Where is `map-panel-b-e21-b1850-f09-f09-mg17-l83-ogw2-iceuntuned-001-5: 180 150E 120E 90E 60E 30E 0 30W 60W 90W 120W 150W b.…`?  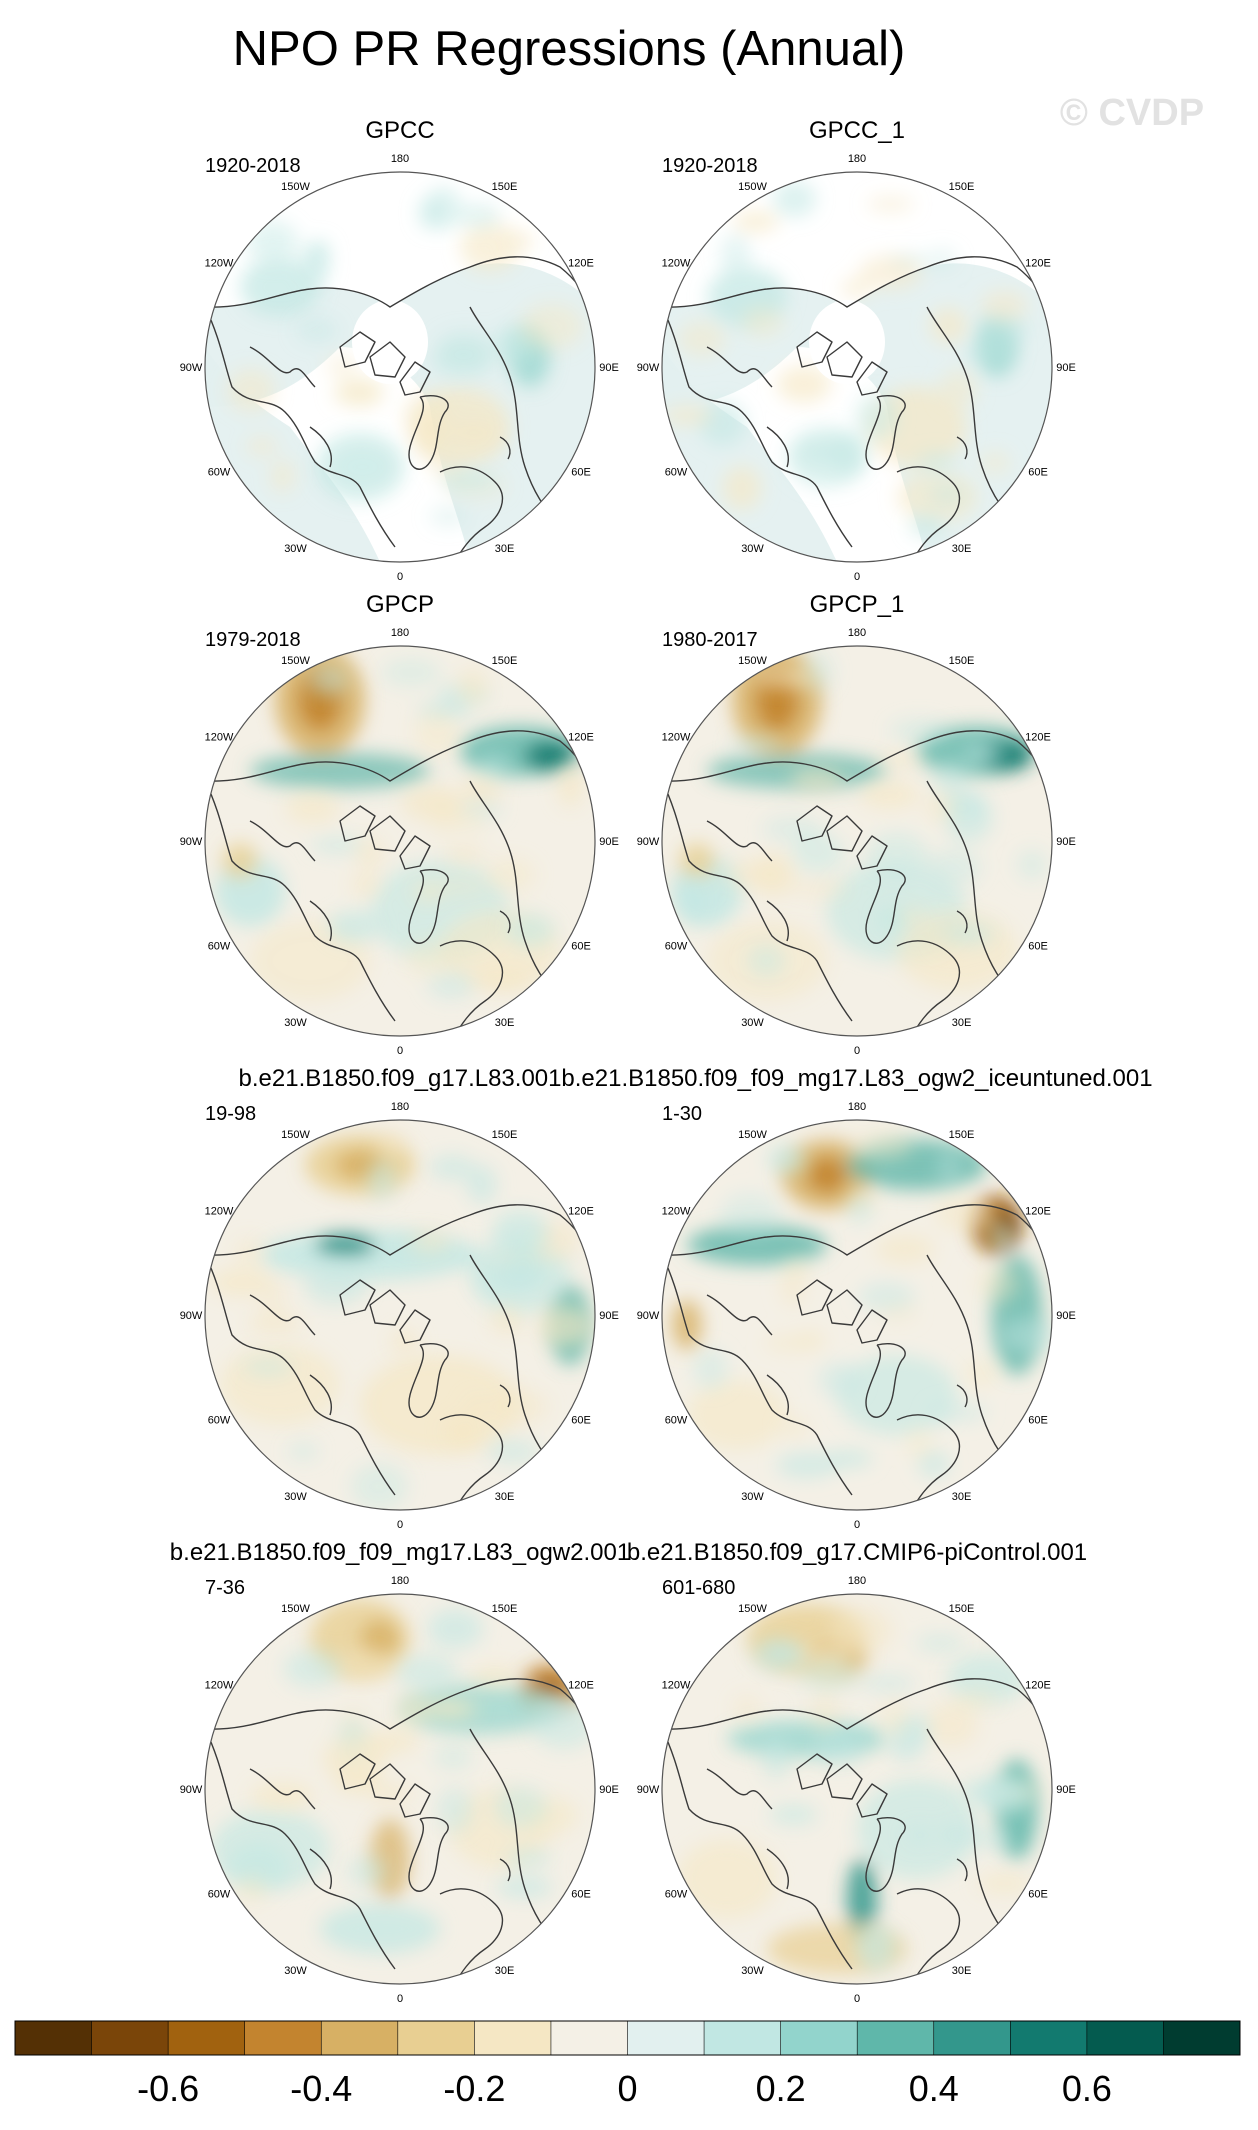 map-panel-b-e21-b1850-f09-f09-mg17-l83-ogw2-iceuntuned-001-5: 180 150E 120E 90E 60E 30E 0 30W 60W 90W 120W 150W b.… is located at coordinates (856, 1298).